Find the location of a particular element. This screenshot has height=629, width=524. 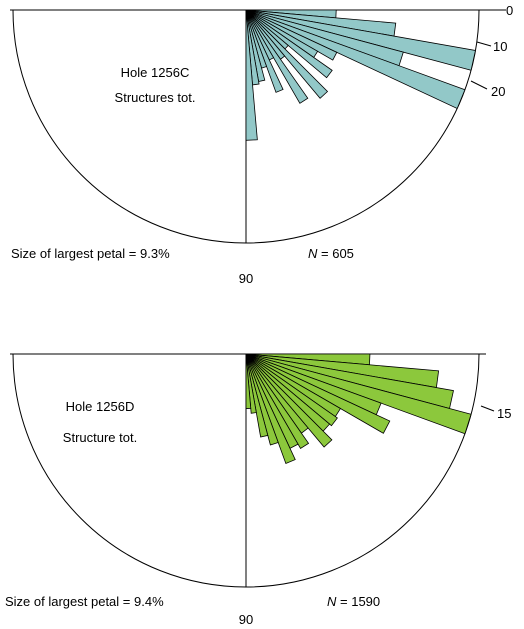

largest-petal-label: Size of largest petal = 9.3% is located at coordinates (90, 253).